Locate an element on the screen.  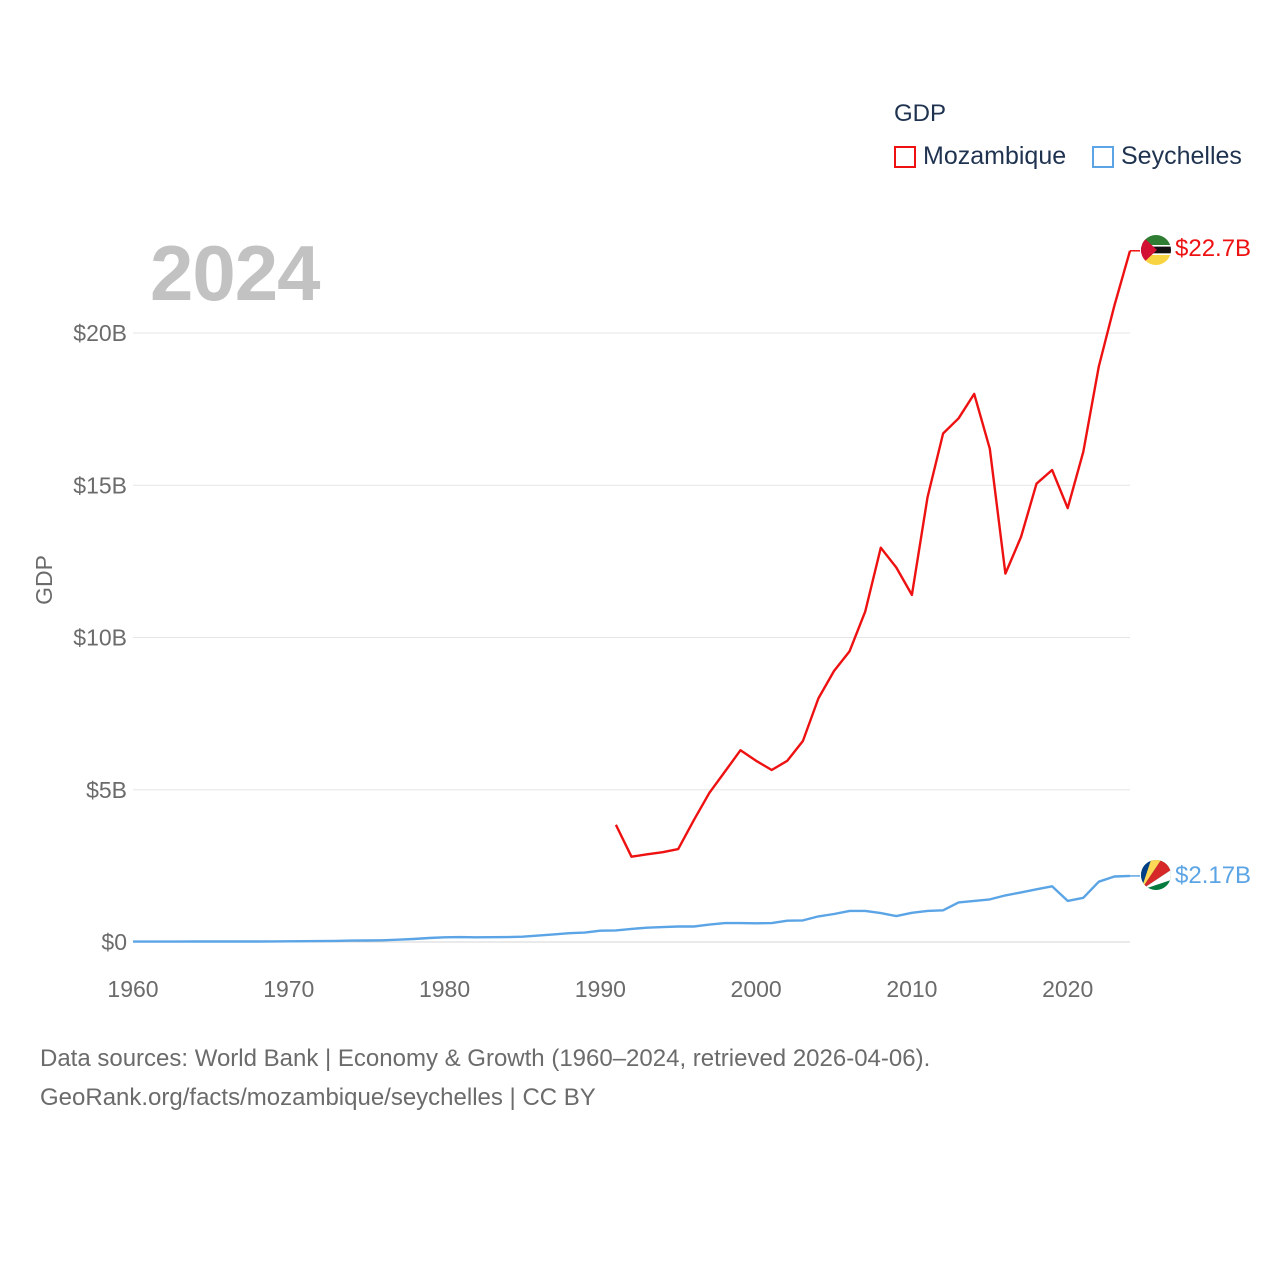
y-tick-label: $10B is located at coordinates (100, 638).